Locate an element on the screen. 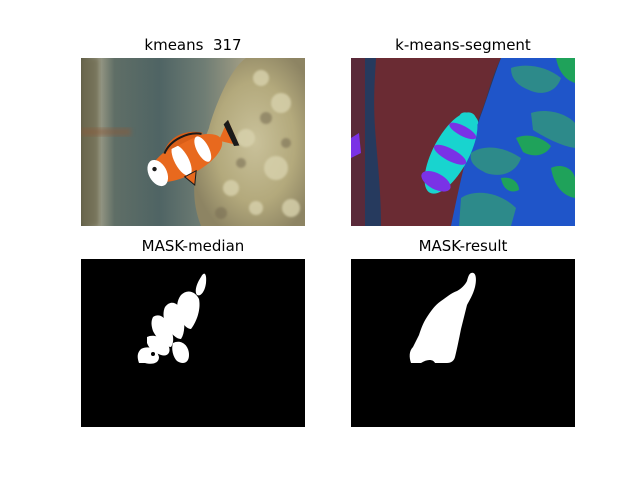  original-image-panel: kmeans 317 is located at coordinates (193, 131).